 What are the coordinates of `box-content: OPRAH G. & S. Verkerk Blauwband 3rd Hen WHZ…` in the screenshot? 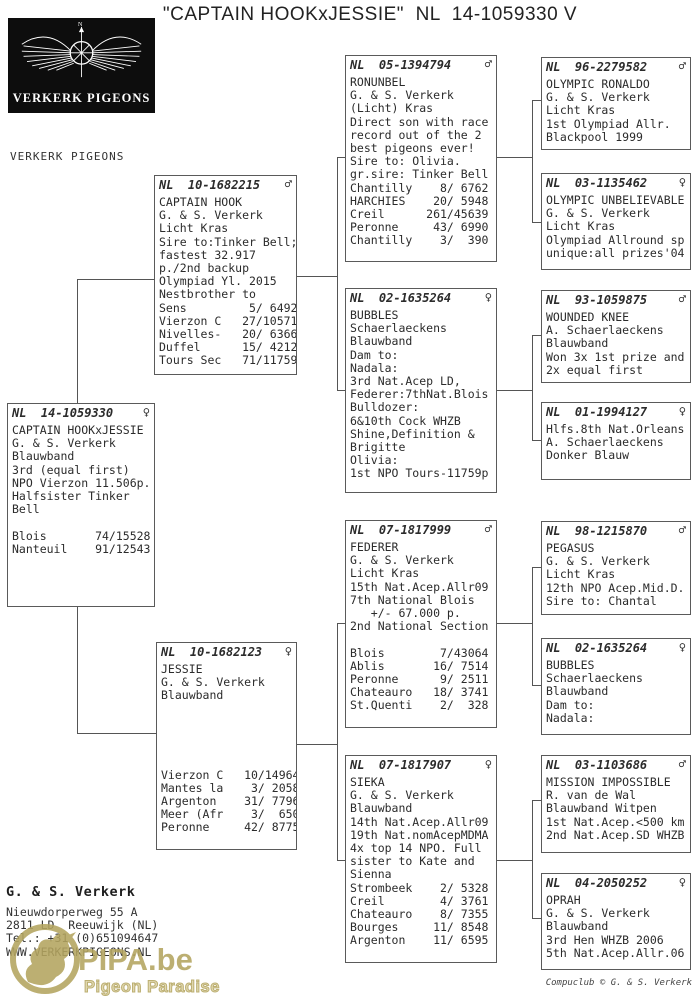 It's located at (616, 926).